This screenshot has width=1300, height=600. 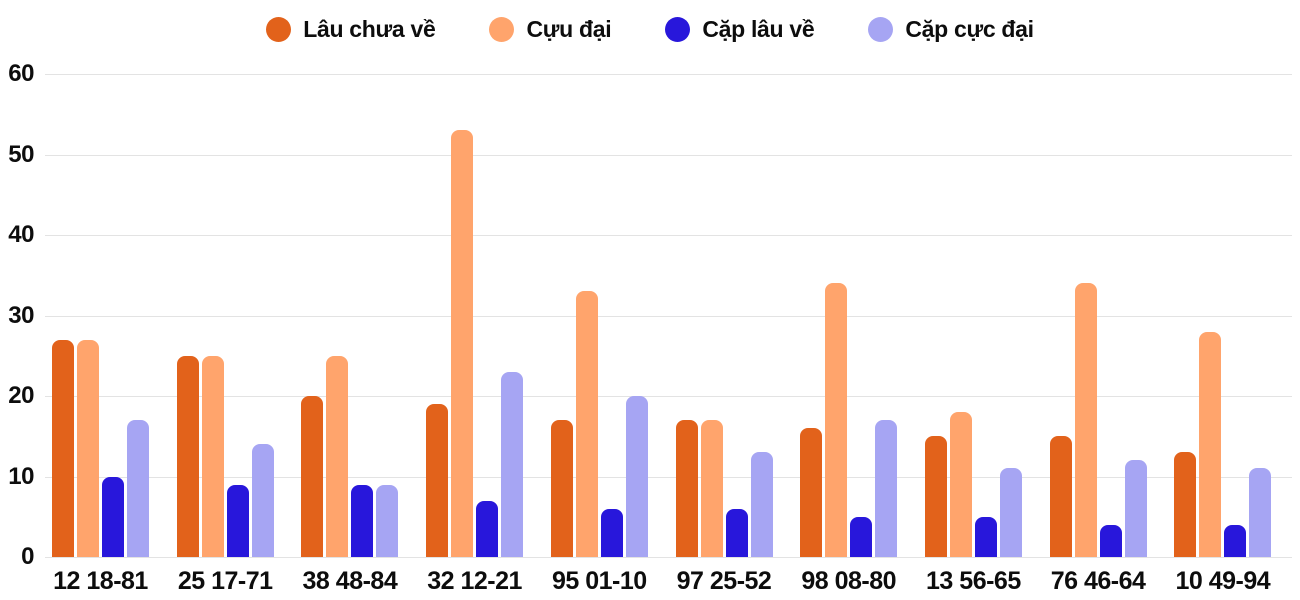 What do you see at coordinates (21, 476) in the screenshot?
I see `y-axis-label-10: 10` at bounding box center [21, 476].